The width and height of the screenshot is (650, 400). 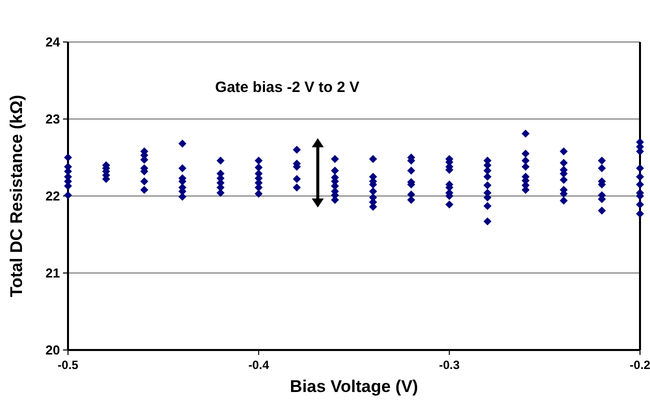 I want to click on y-tick-label: 20, so click(x=53, y=350).